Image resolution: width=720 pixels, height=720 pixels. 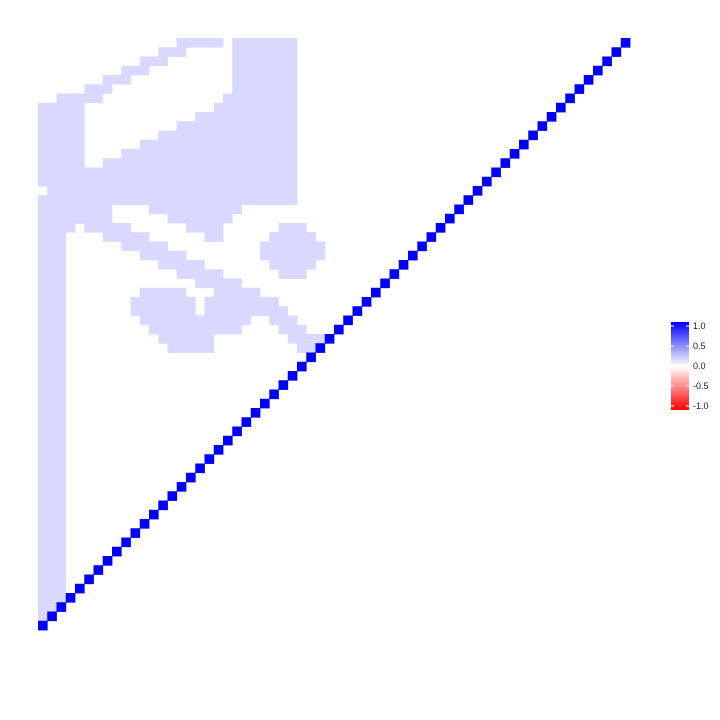 I want to click on legend-tick-label: 1.0, so click(x=699, y=326).